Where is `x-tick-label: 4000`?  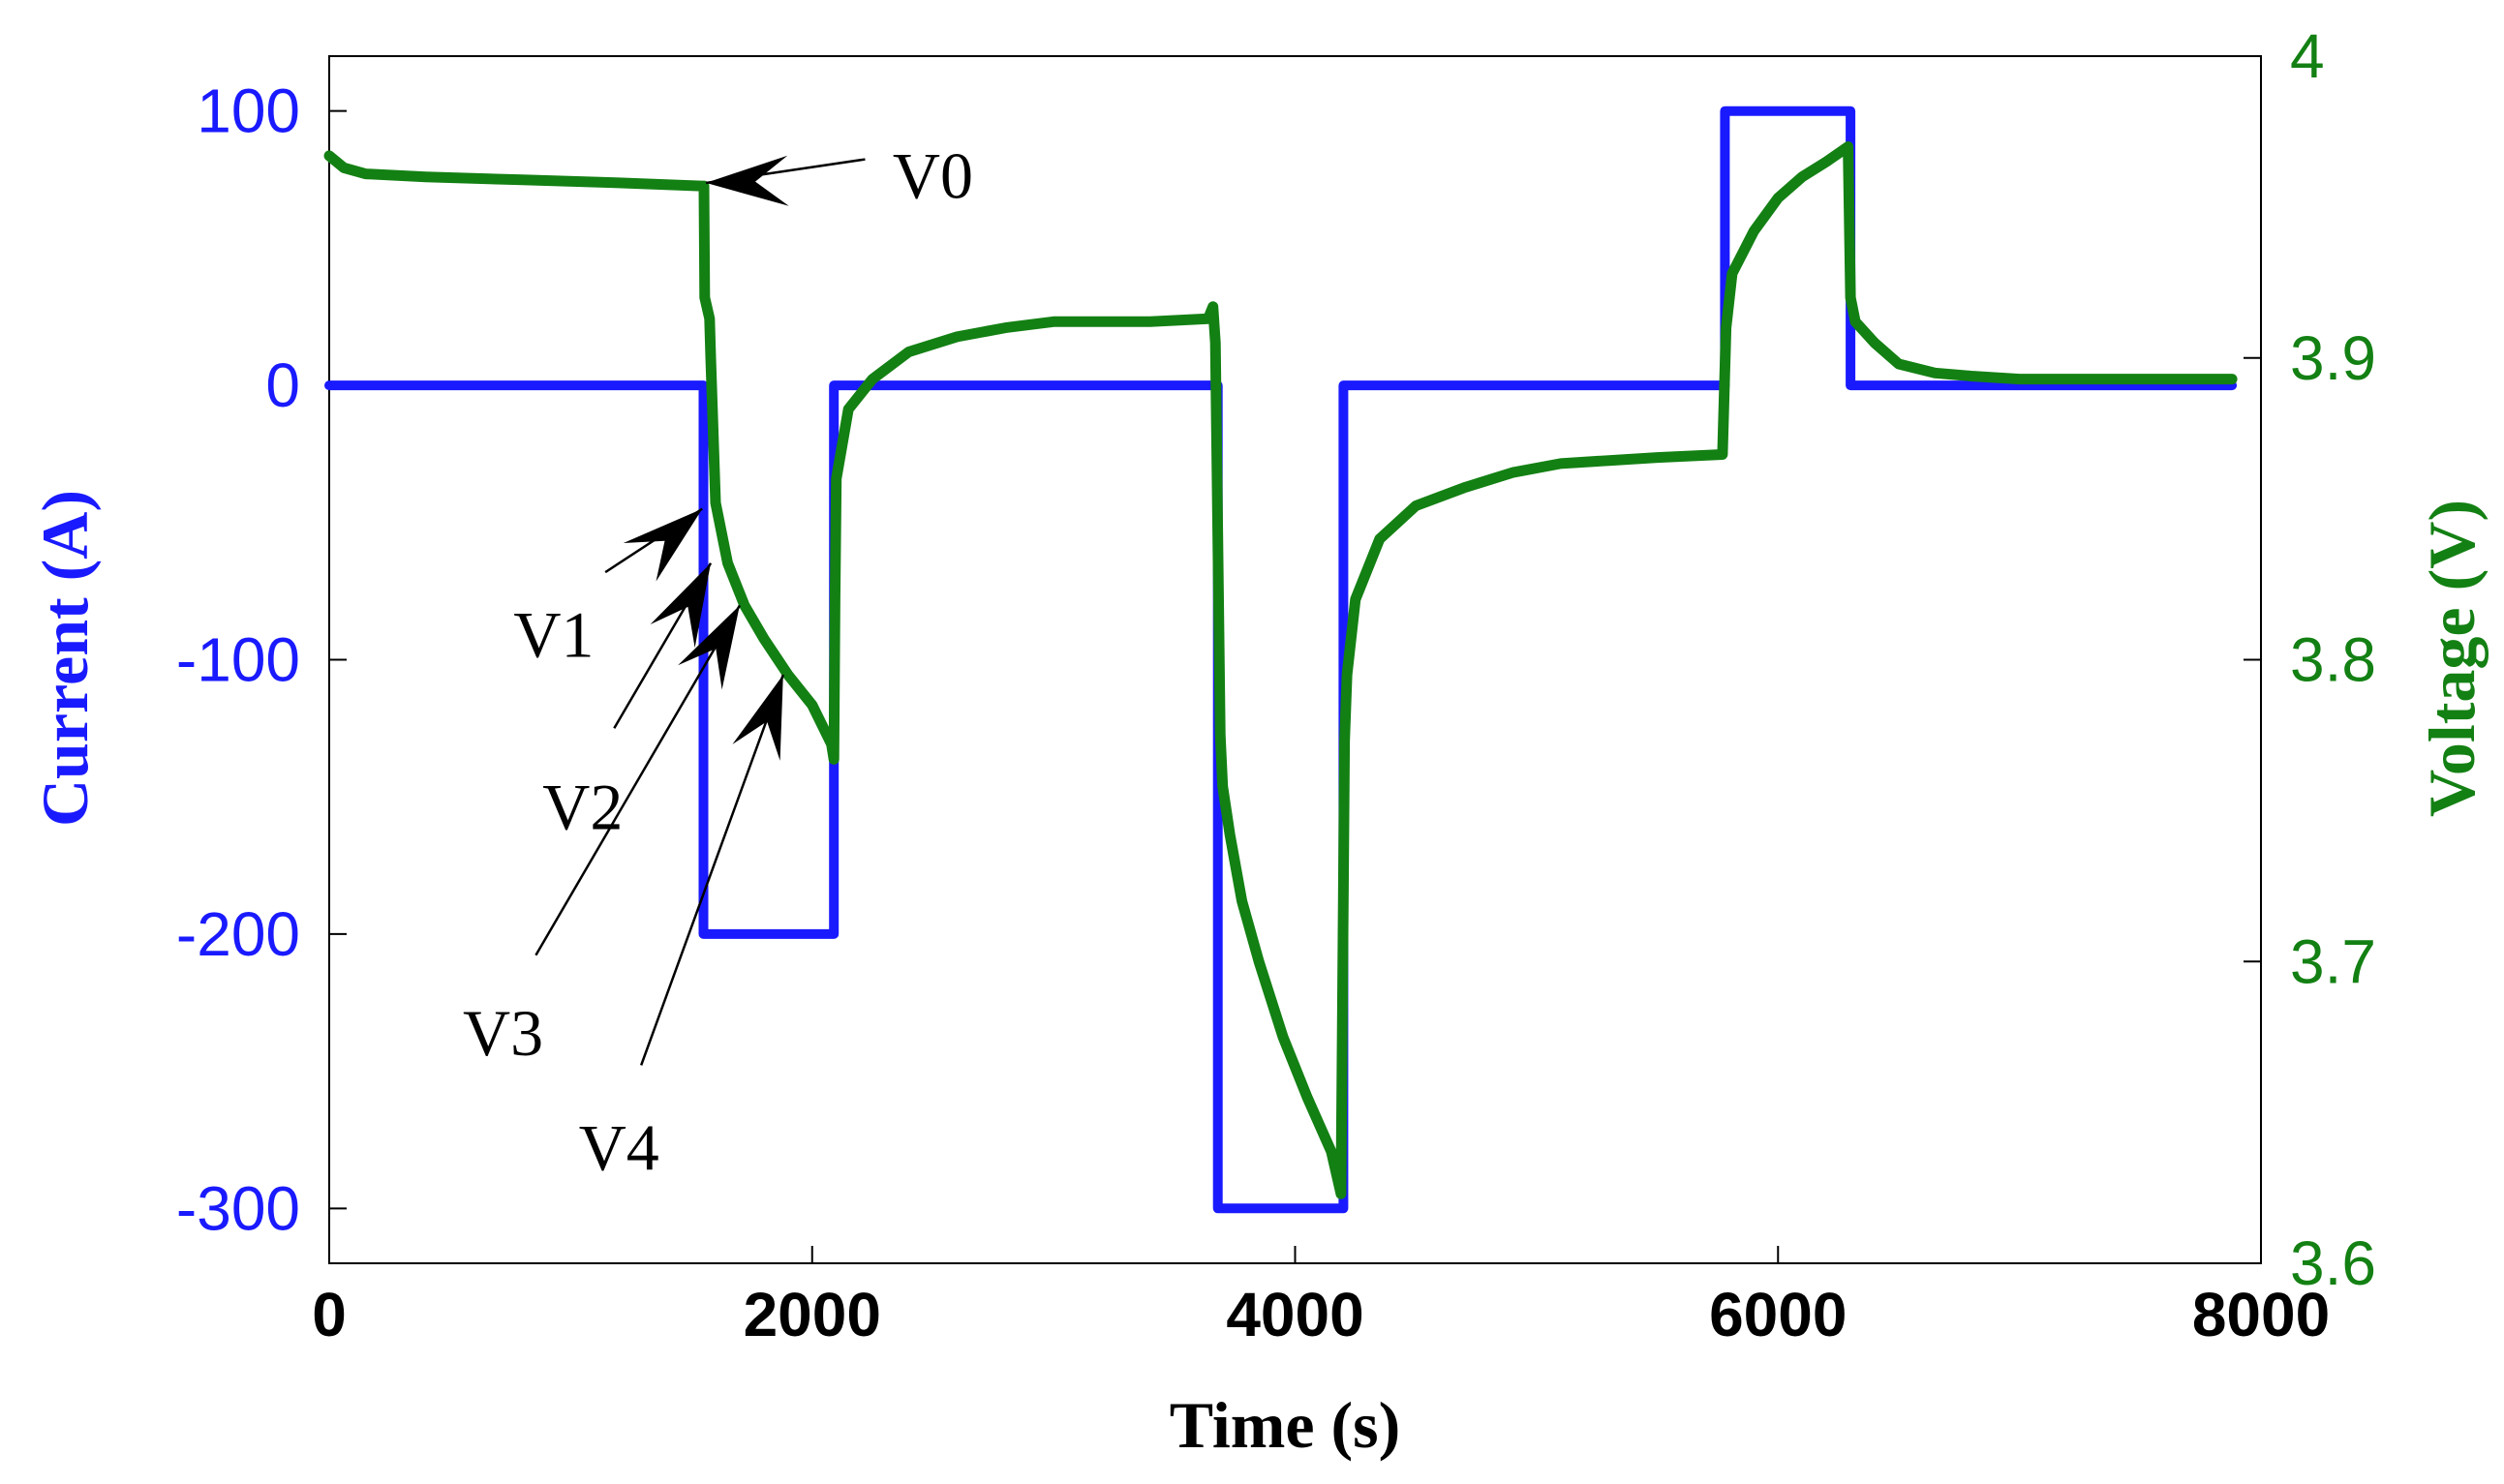
x-tick-label: 4000 is located at coordinates (1294, 1314).